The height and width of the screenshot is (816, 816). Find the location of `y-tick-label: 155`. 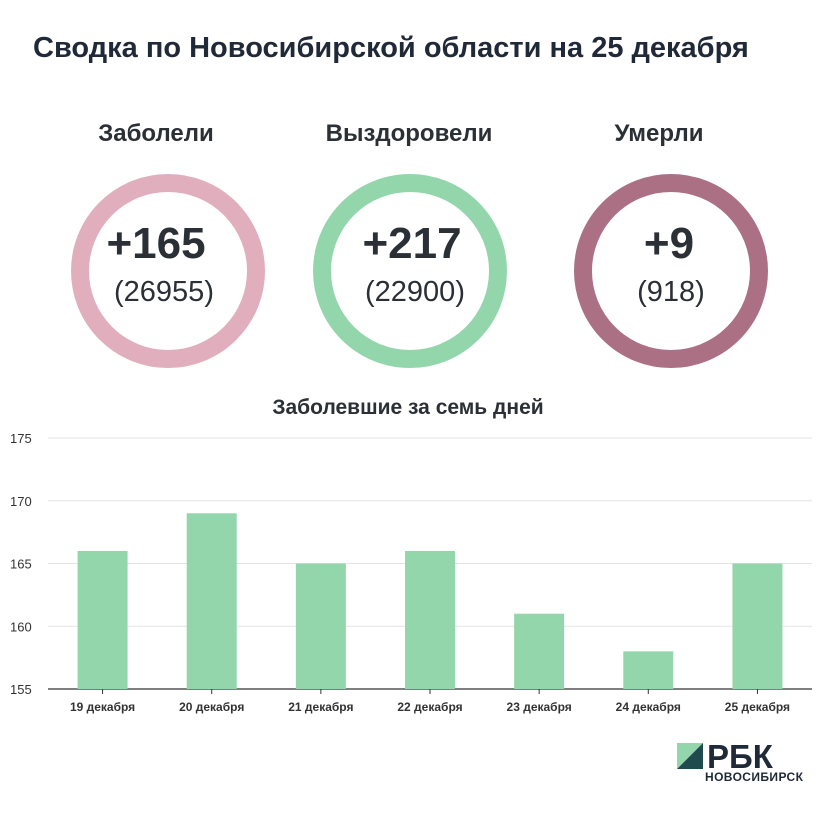

y-tick-label: 155 is located at coordinates (21, 689).